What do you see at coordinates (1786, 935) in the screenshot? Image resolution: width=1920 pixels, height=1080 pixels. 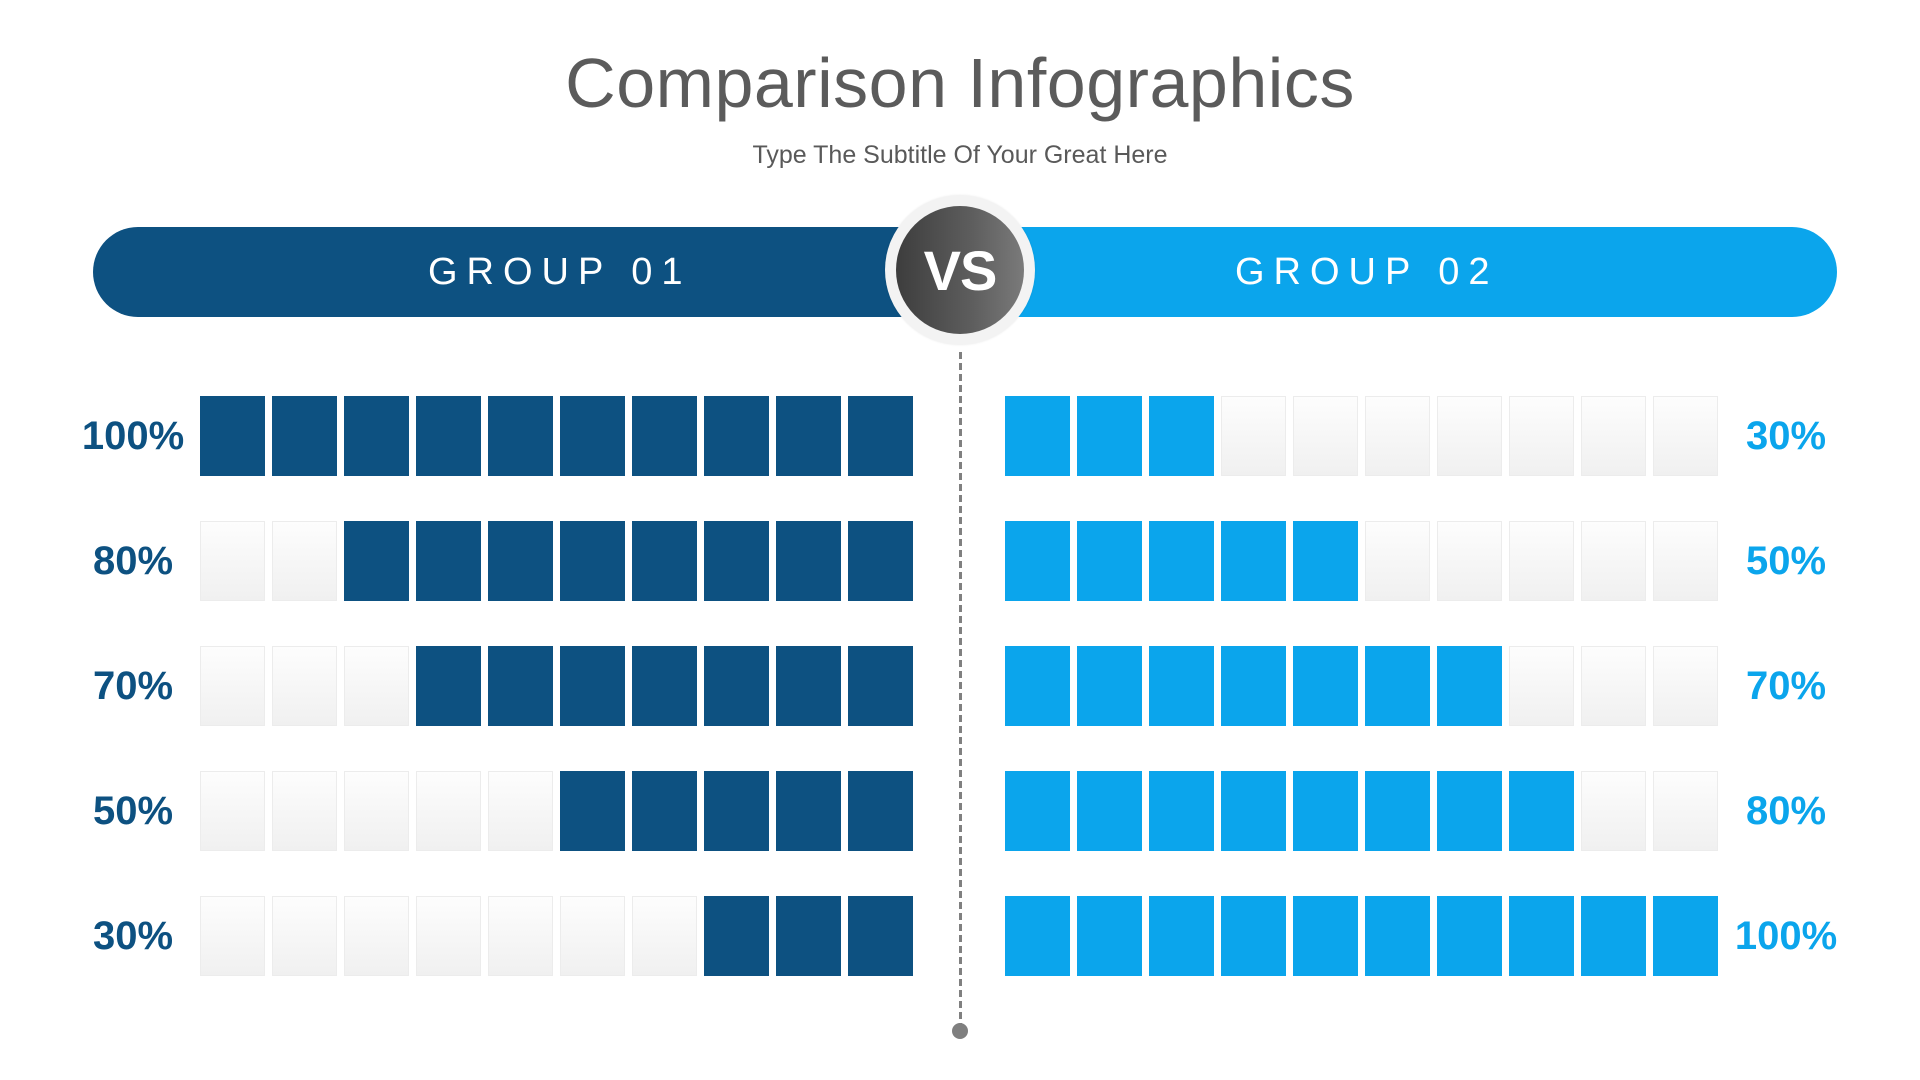 I see `group-02-percent-label: 100%` at bounding box center [1786, 935].